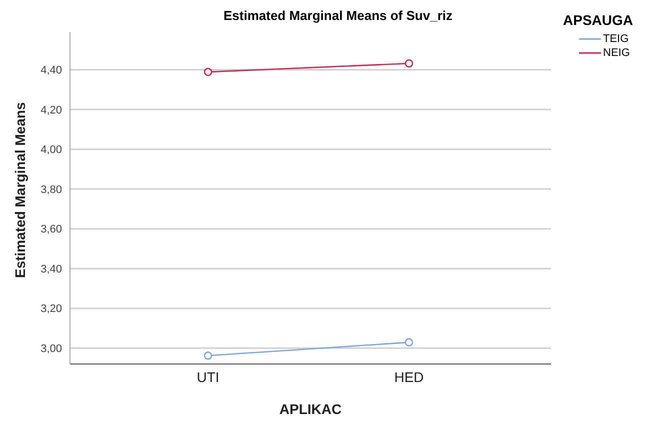  Describe the element at coordinates (310, 409) in the screenshot. I see `x-axis-title: APLIKAC` at that location.